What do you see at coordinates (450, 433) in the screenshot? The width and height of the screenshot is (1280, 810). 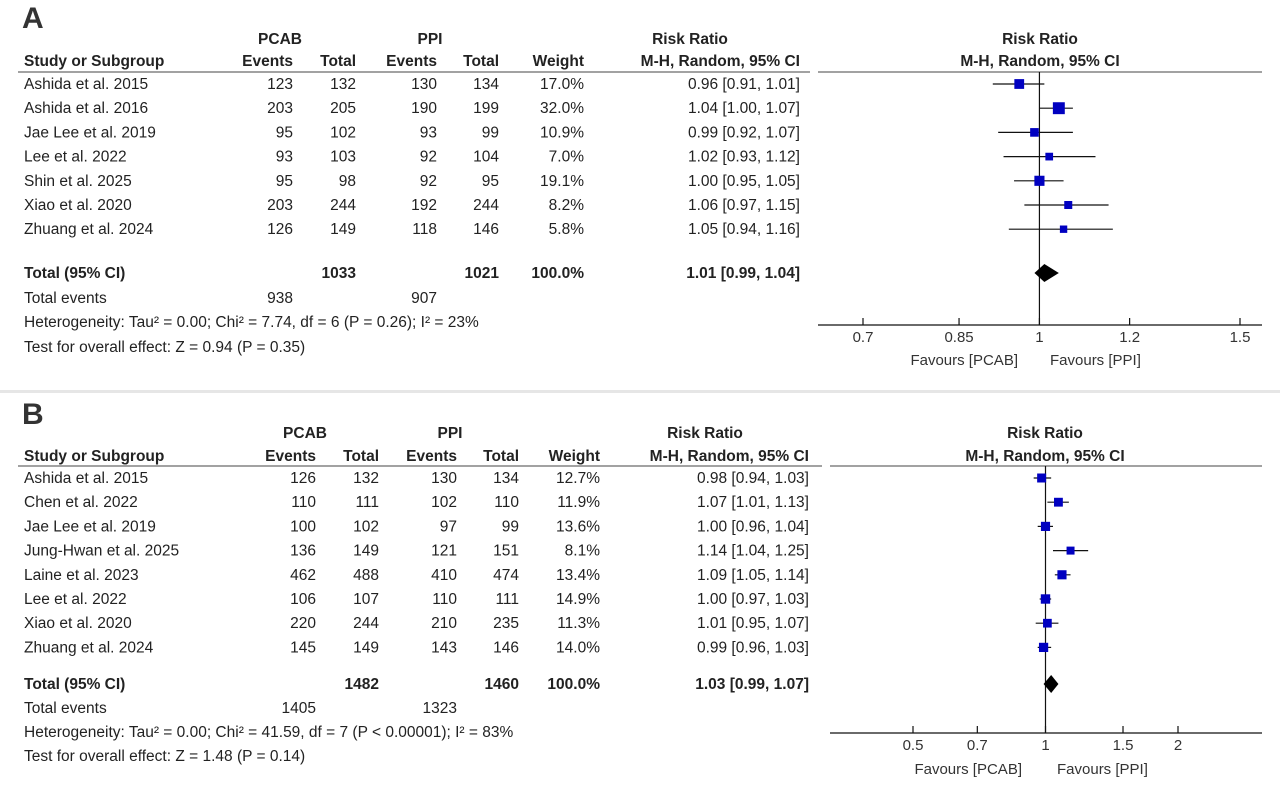 I see `group2-header: PPI` at bounding box center [450, 433].